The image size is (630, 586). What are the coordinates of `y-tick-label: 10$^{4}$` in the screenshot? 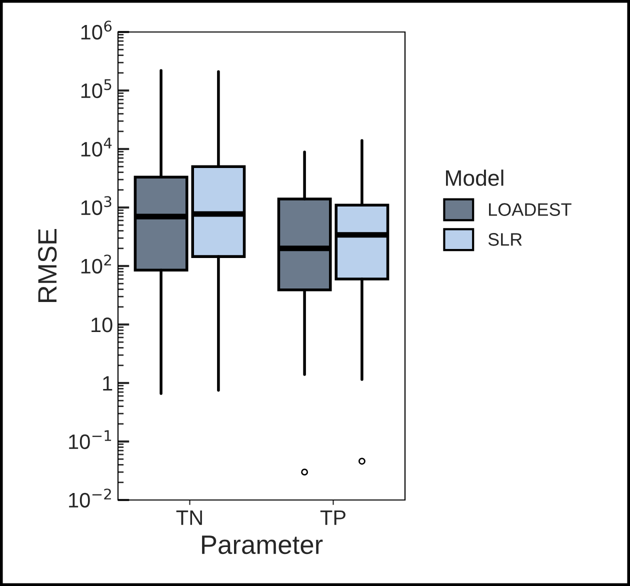 It's located at (96, 147).